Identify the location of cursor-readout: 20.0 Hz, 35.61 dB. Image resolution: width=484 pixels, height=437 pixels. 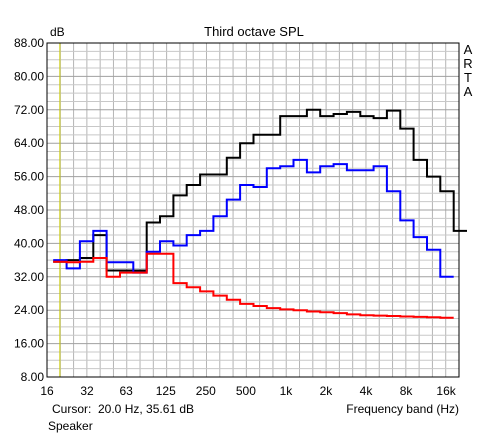
(146, 409).